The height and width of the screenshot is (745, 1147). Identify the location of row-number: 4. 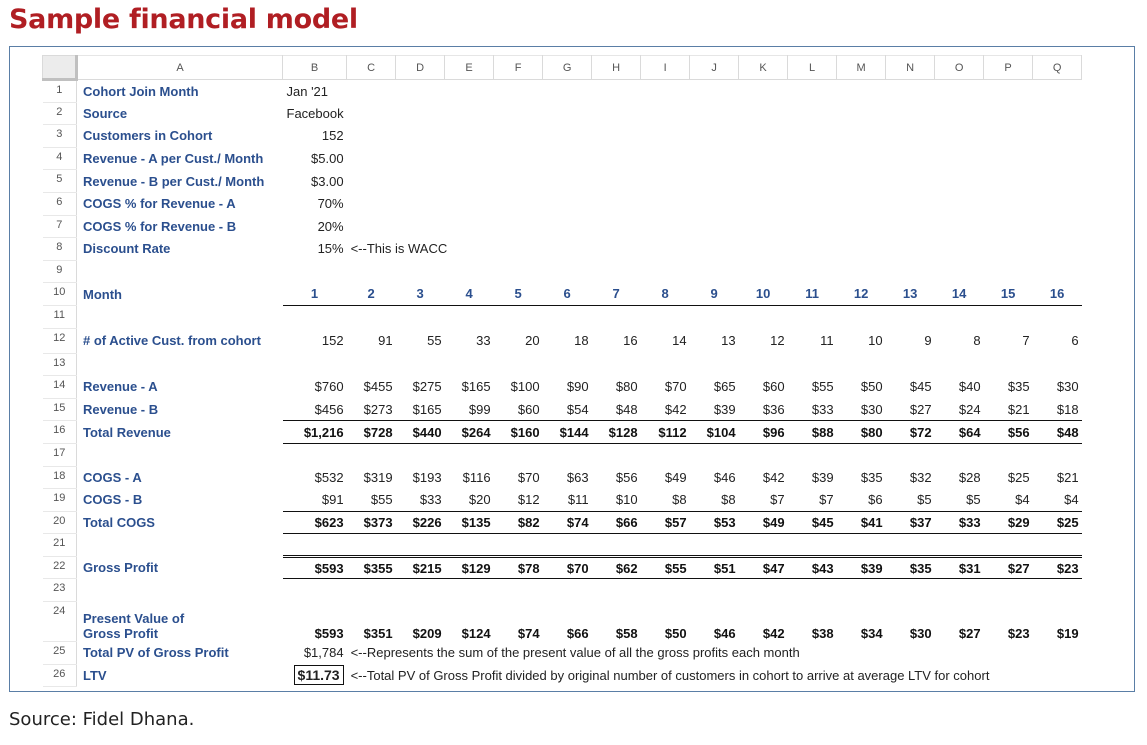
(59, 159).